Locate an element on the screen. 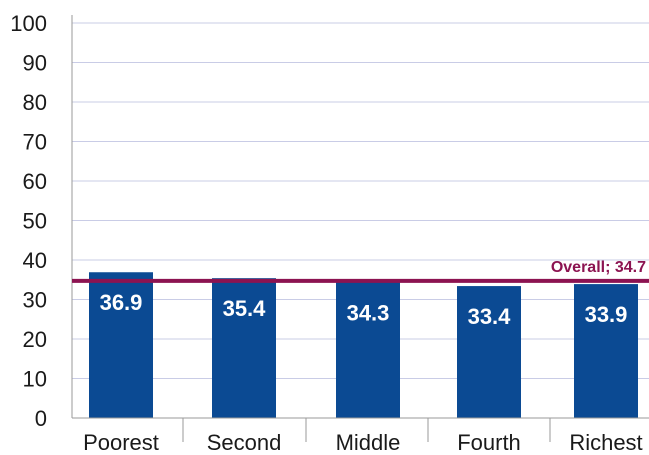  bar-value-label: 33.9 is located at coordinates (606, 314).